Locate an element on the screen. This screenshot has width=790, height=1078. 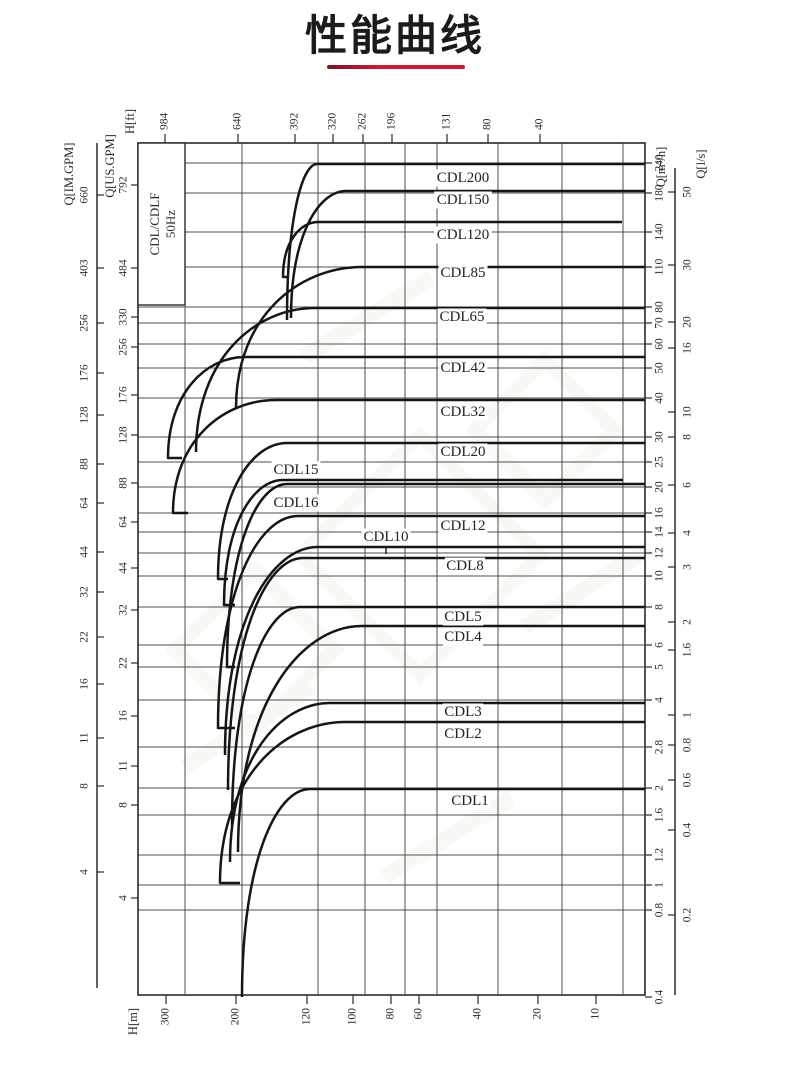
usgpm-tick-256: 256 is located at coordinates (124, 347).